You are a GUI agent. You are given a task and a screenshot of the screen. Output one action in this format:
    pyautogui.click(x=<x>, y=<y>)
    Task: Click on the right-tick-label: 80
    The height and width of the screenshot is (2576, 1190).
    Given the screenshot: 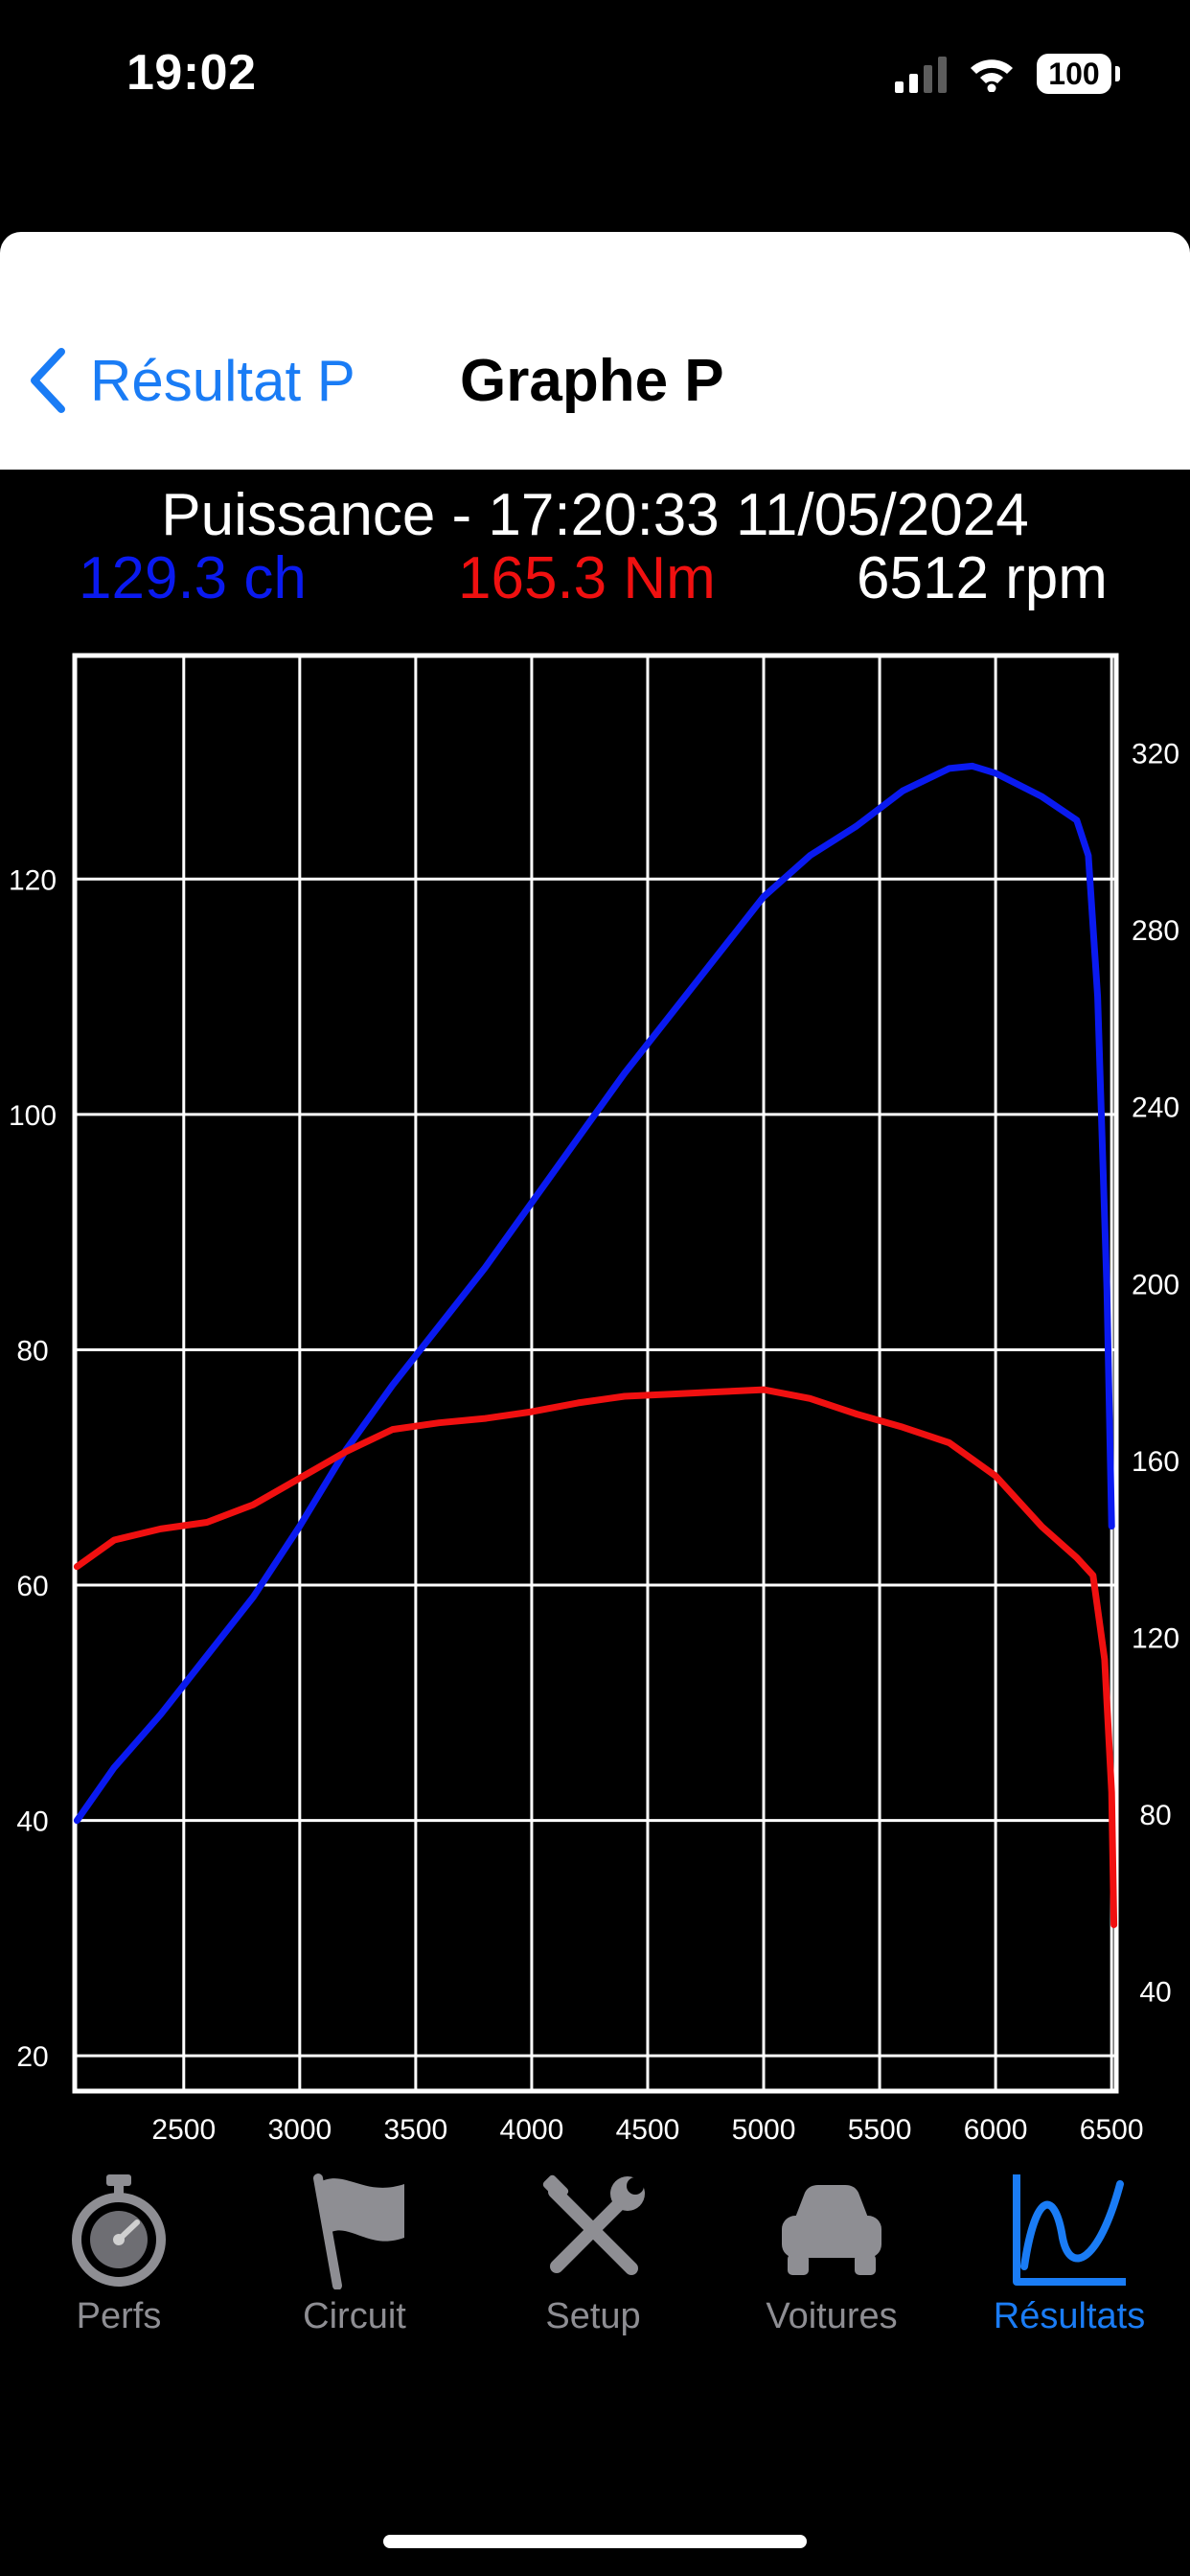 What is the action you would take?
    pyautogui.click(x=1155, y=1815)
    